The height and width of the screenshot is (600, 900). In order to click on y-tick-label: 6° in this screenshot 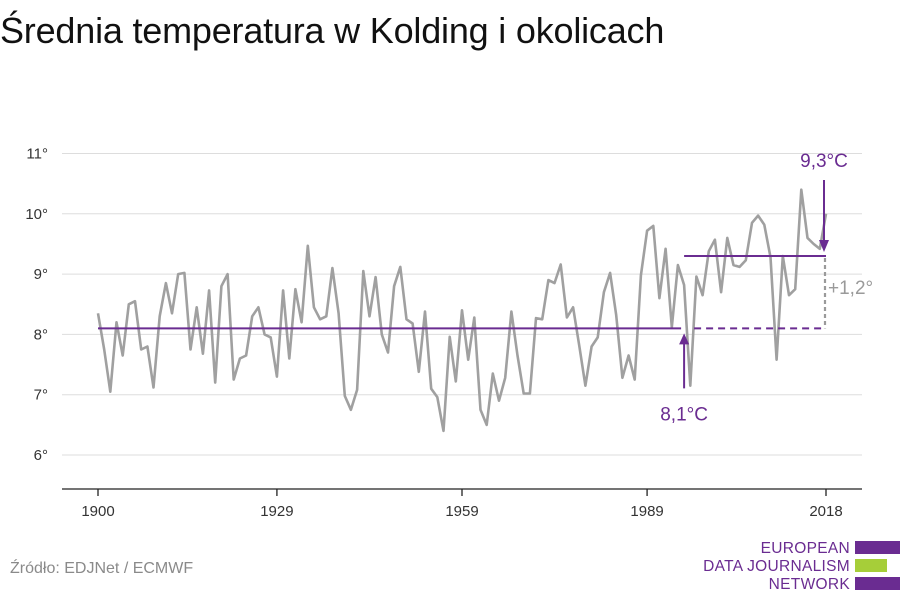, I will do `click(41, 455)`.